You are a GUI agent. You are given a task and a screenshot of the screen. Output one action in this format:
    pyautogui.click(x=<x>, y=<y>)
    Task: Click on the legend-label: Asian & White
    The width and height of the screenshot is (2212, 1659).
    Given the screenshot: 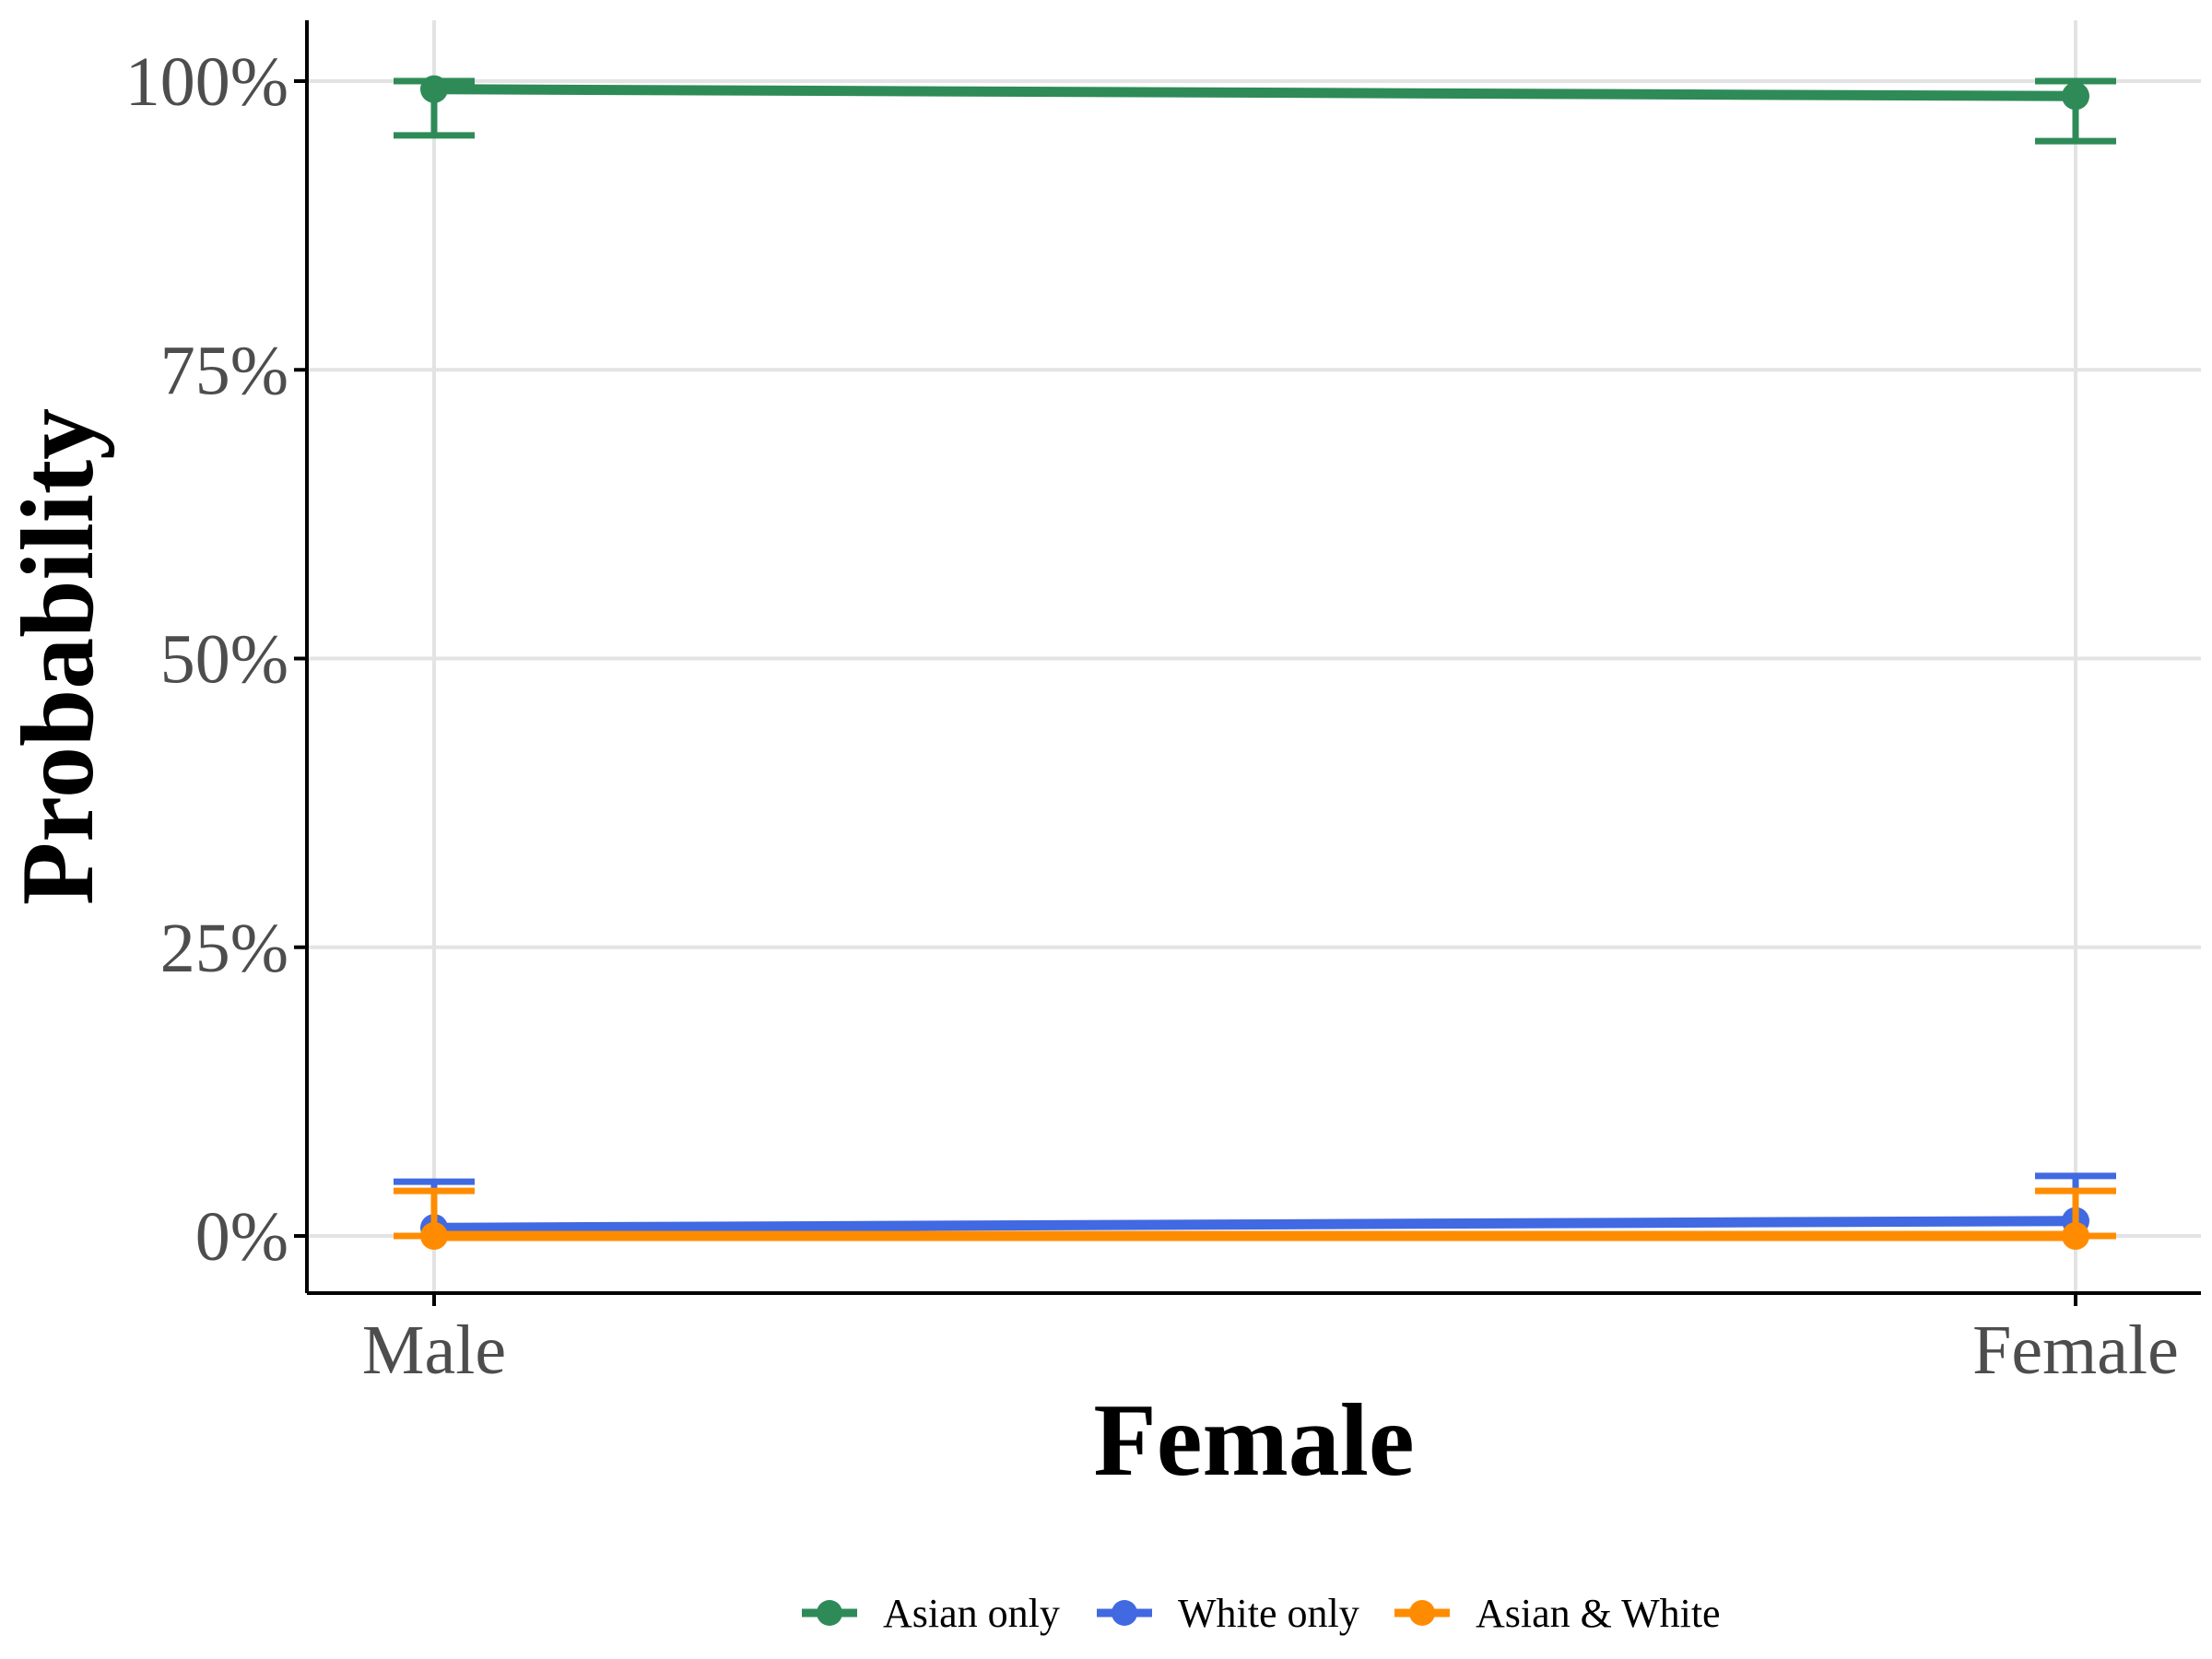 What is the action you would take?
    pyautogui.click(x=1598, y=1613)
    